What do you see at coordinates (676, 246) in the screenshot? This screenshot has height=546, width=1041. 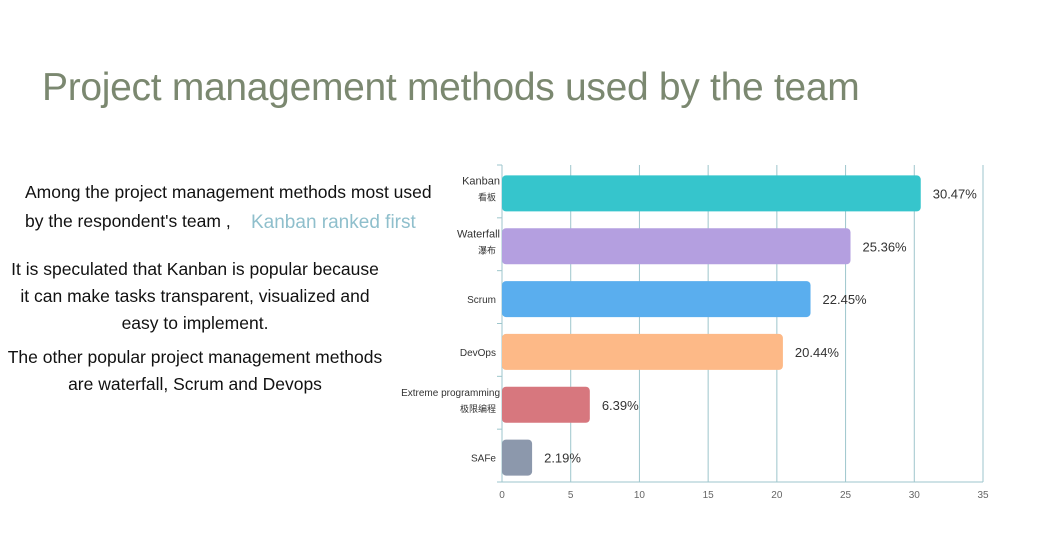 I see `bar-waterfall` at bounding box center [676, 246].